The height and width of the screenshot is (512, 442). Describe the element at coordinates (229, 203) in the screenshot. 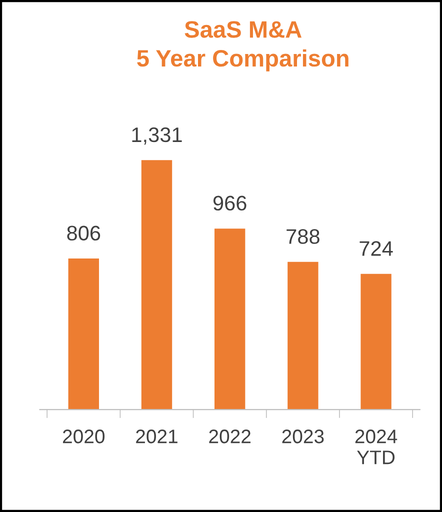

I see `data-label: 966` at that location.